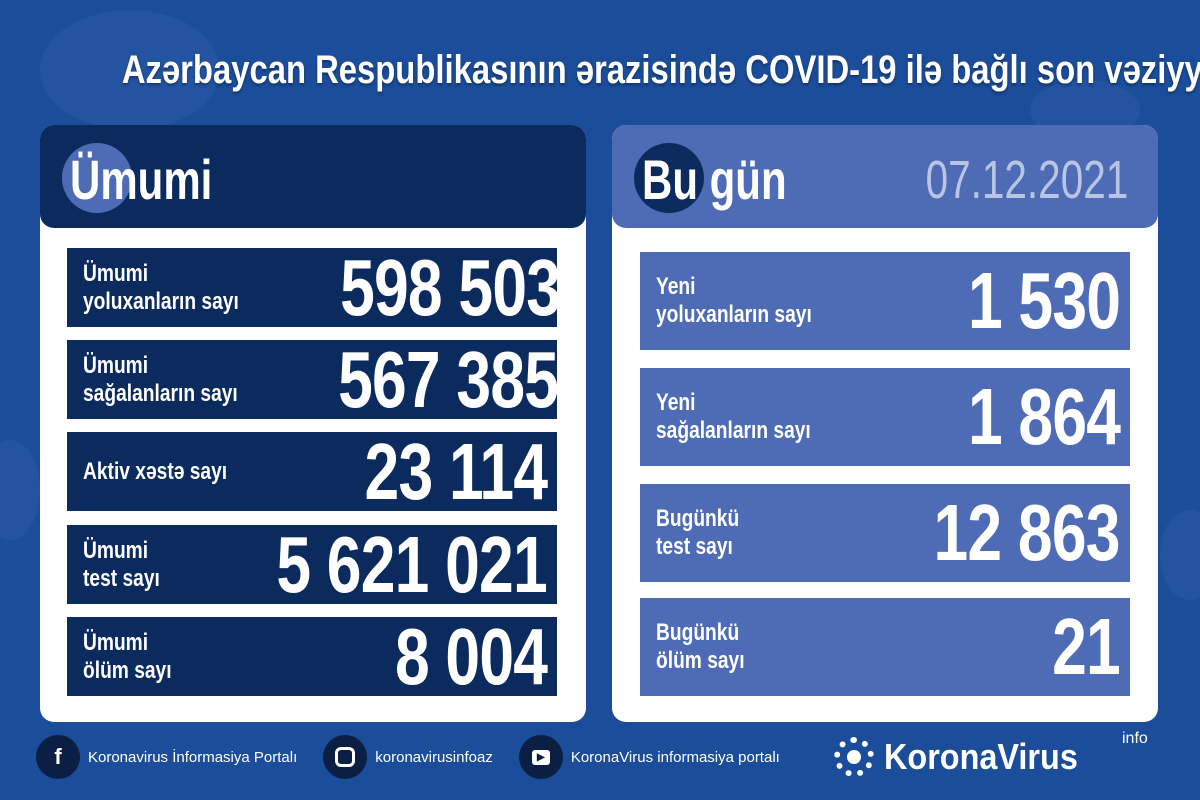 The image size is (1200, 800). What do you see at coordinates (854, 757) in the screenshot?
I see `sun-virus-icon` at bounding box center [854, 757].